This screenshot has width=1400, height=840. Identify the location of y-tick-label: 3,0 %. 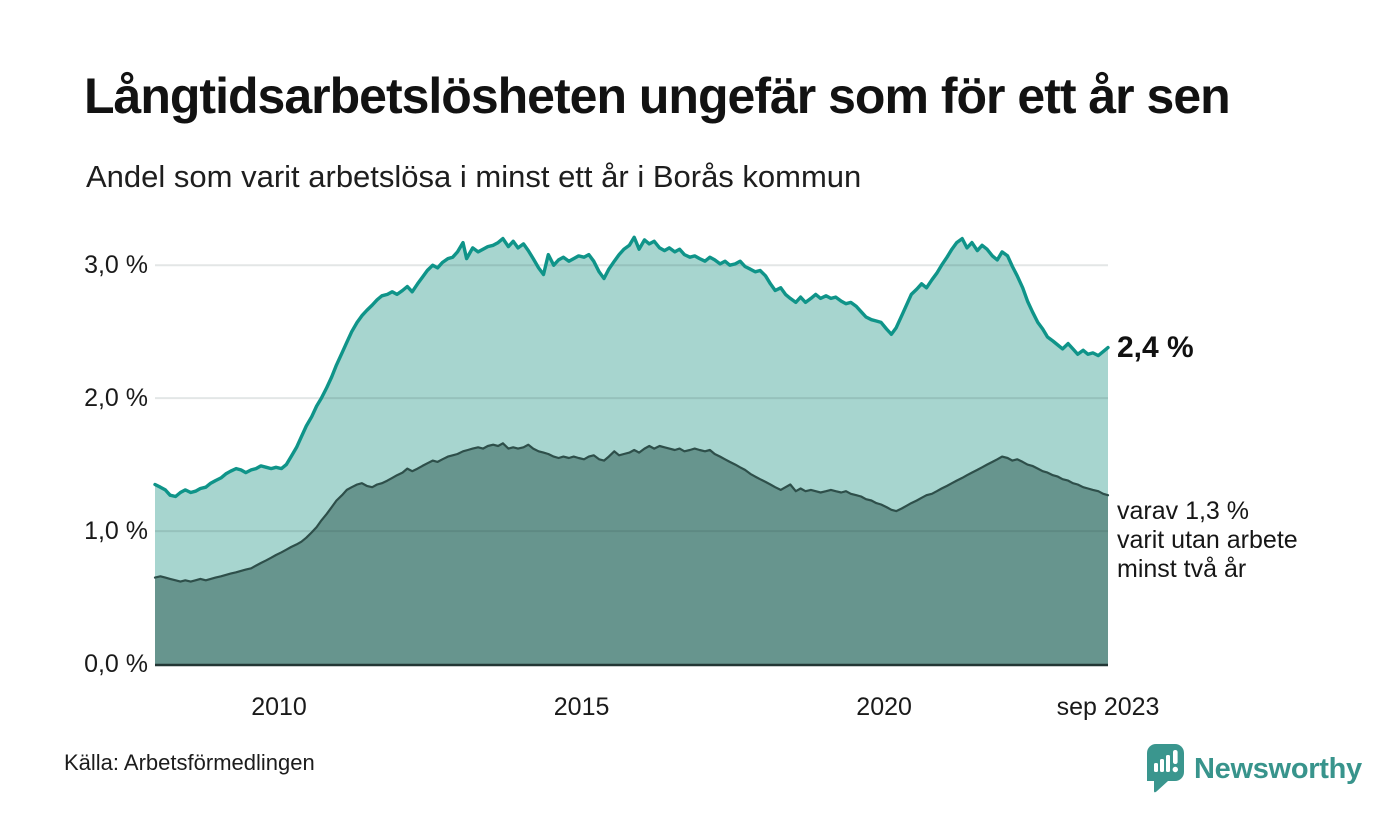
(116, 265).